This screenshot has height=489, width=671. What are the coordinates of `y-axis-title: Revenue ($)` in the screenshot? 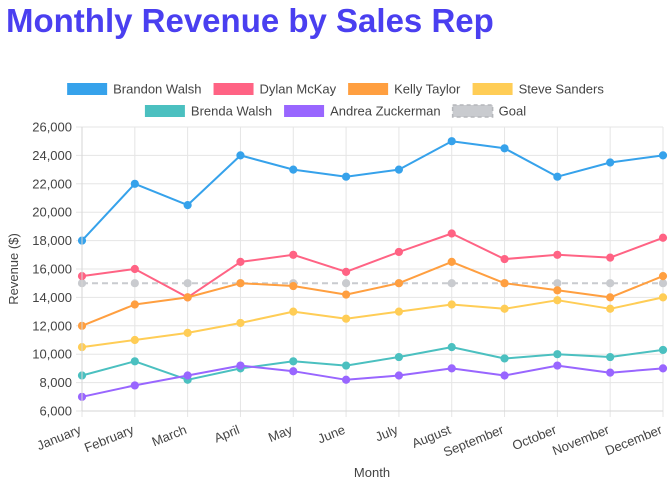 It's located at (13, 269).